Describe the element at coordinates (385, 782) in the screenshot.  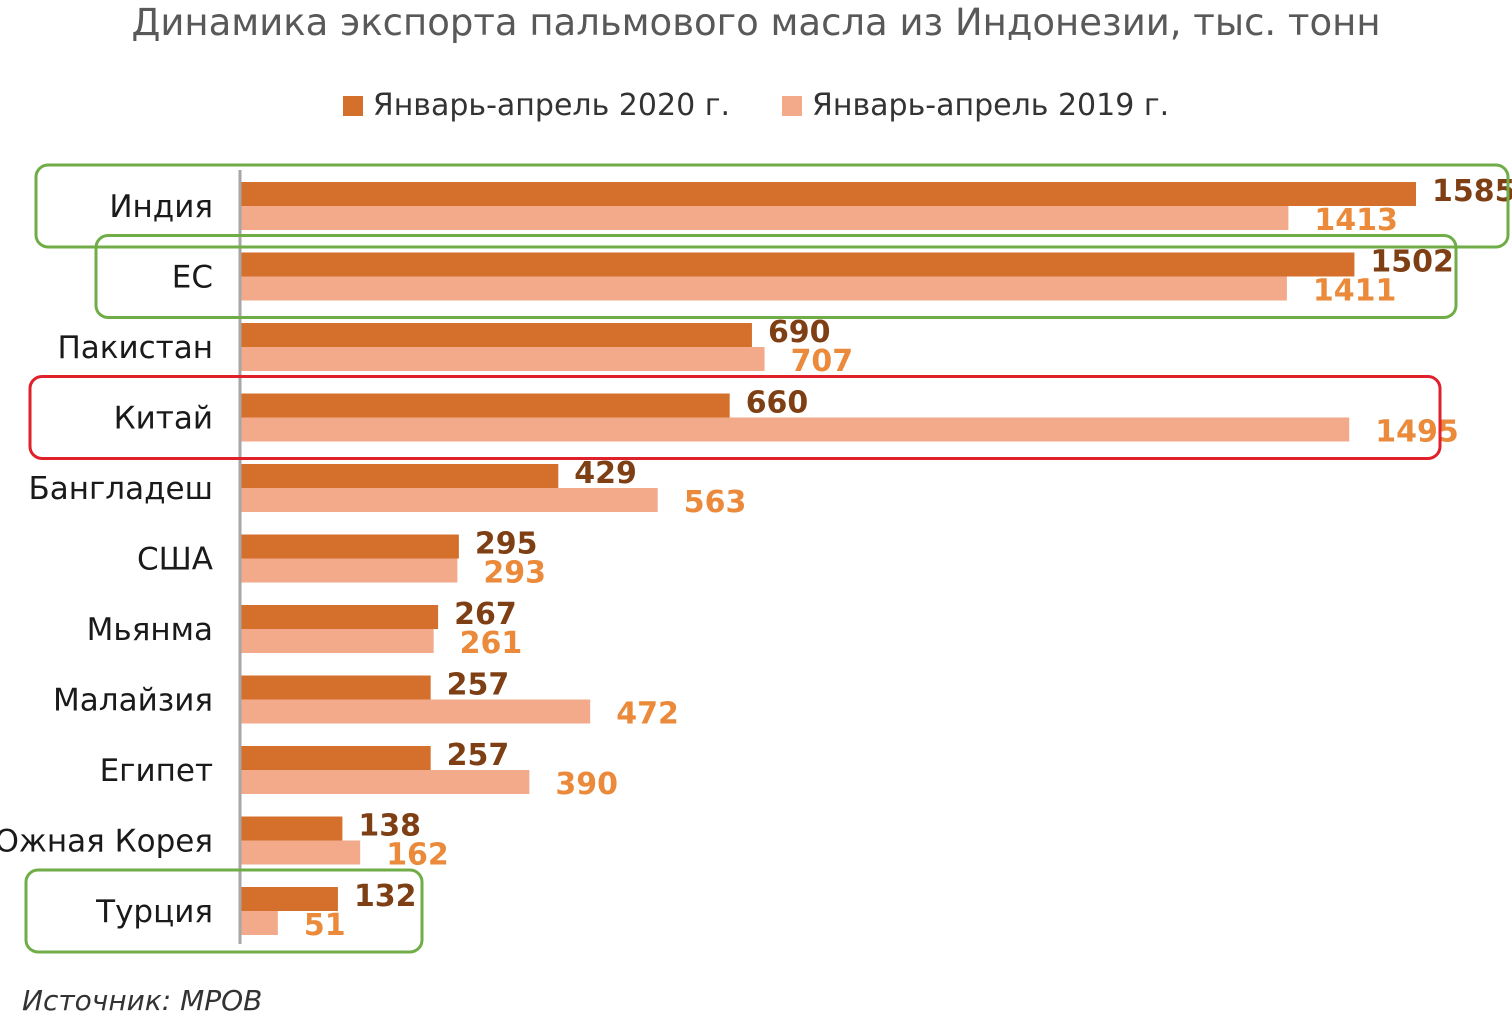
I see `bar-2019-египет` at that location.